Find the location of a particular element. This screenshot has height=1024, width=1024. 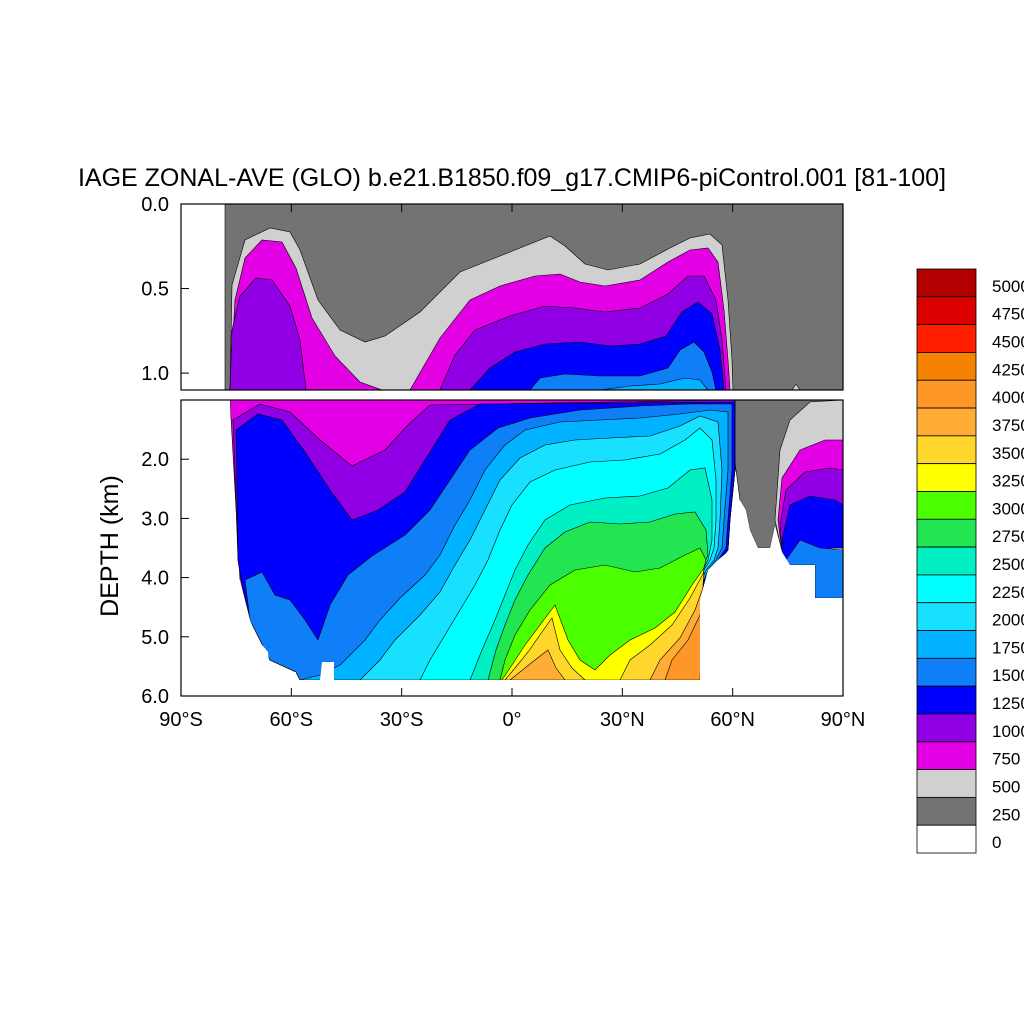

colorbar-label: 1500 is located at coordinates (1008, 675).